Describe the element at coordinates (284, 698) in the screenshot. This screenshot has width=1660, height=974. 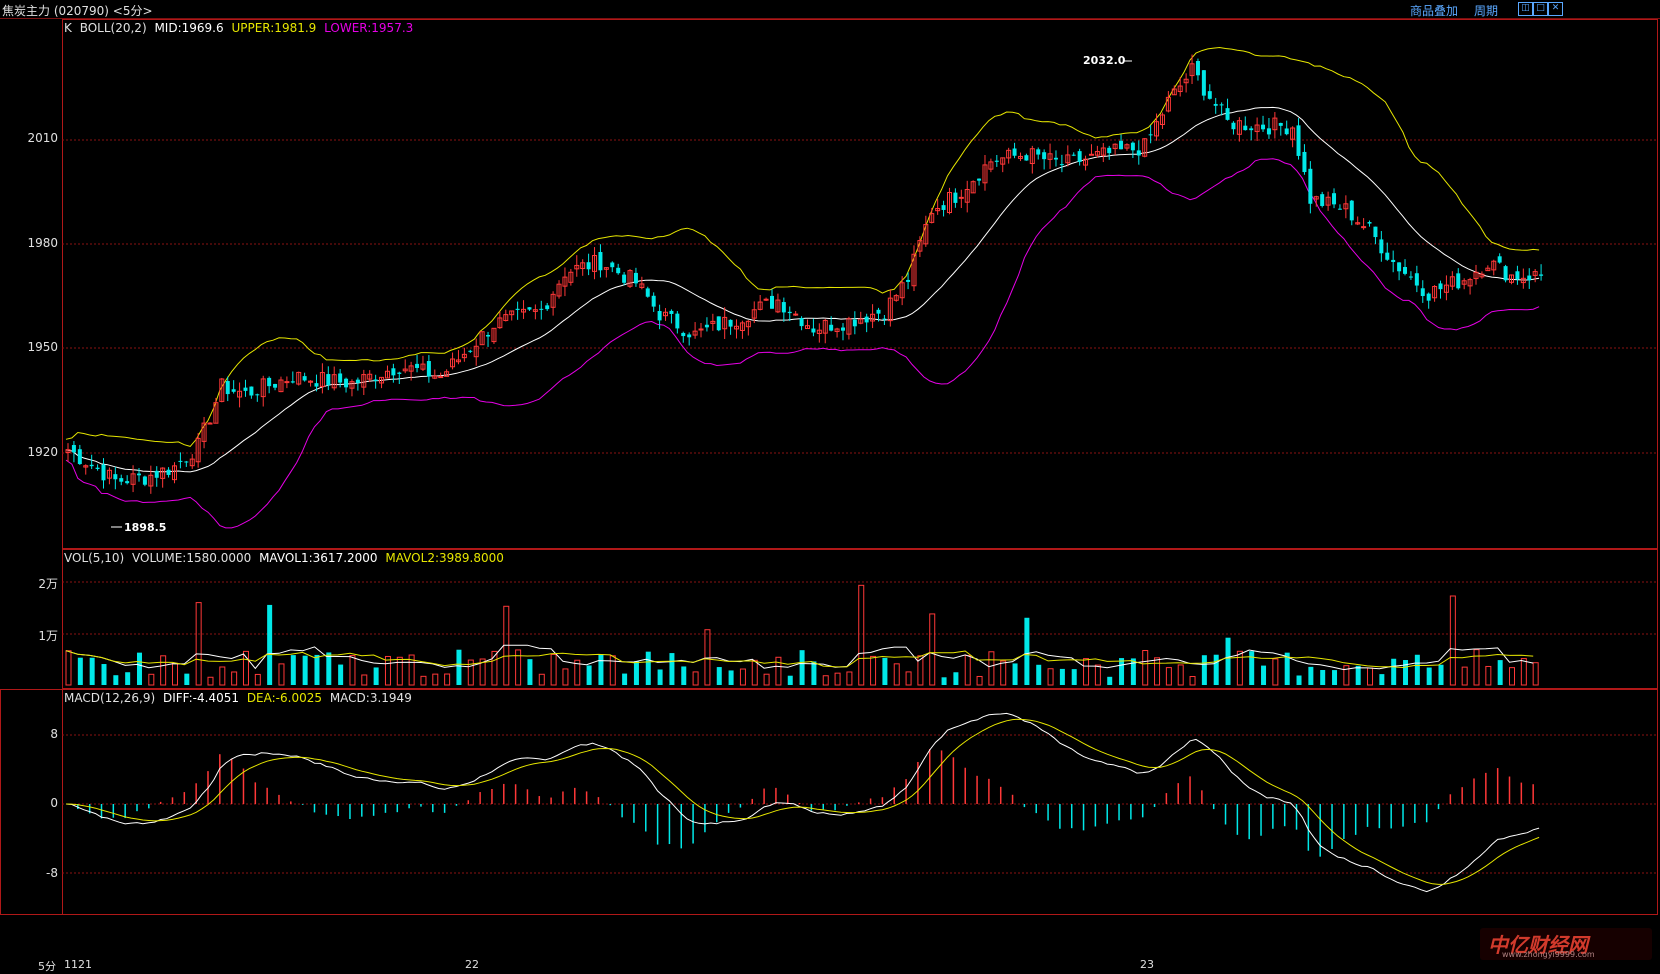
I see `macd-dea: DEA:-6.0025` at that location.